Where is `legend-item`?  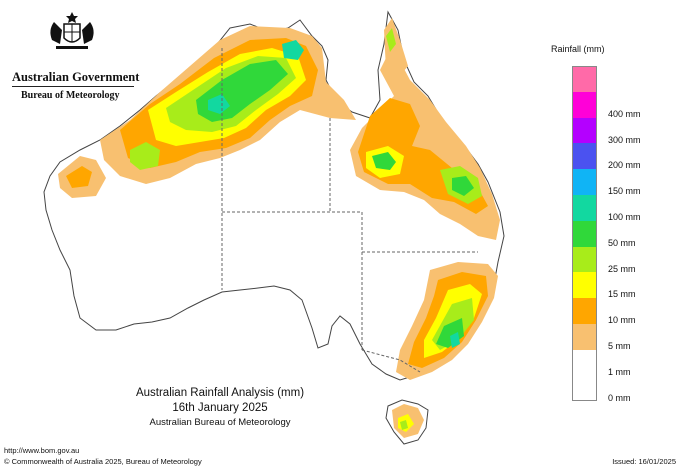
legend-item is located at coordinates (622, 79).